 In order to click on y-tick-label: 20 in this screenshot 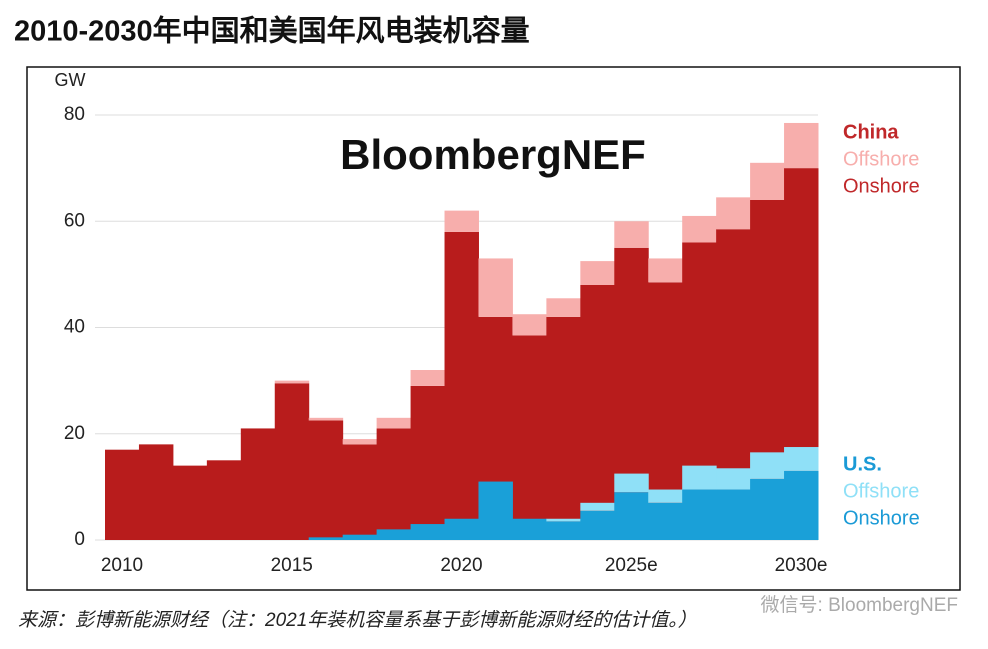, I will do `click(74, 433)`.